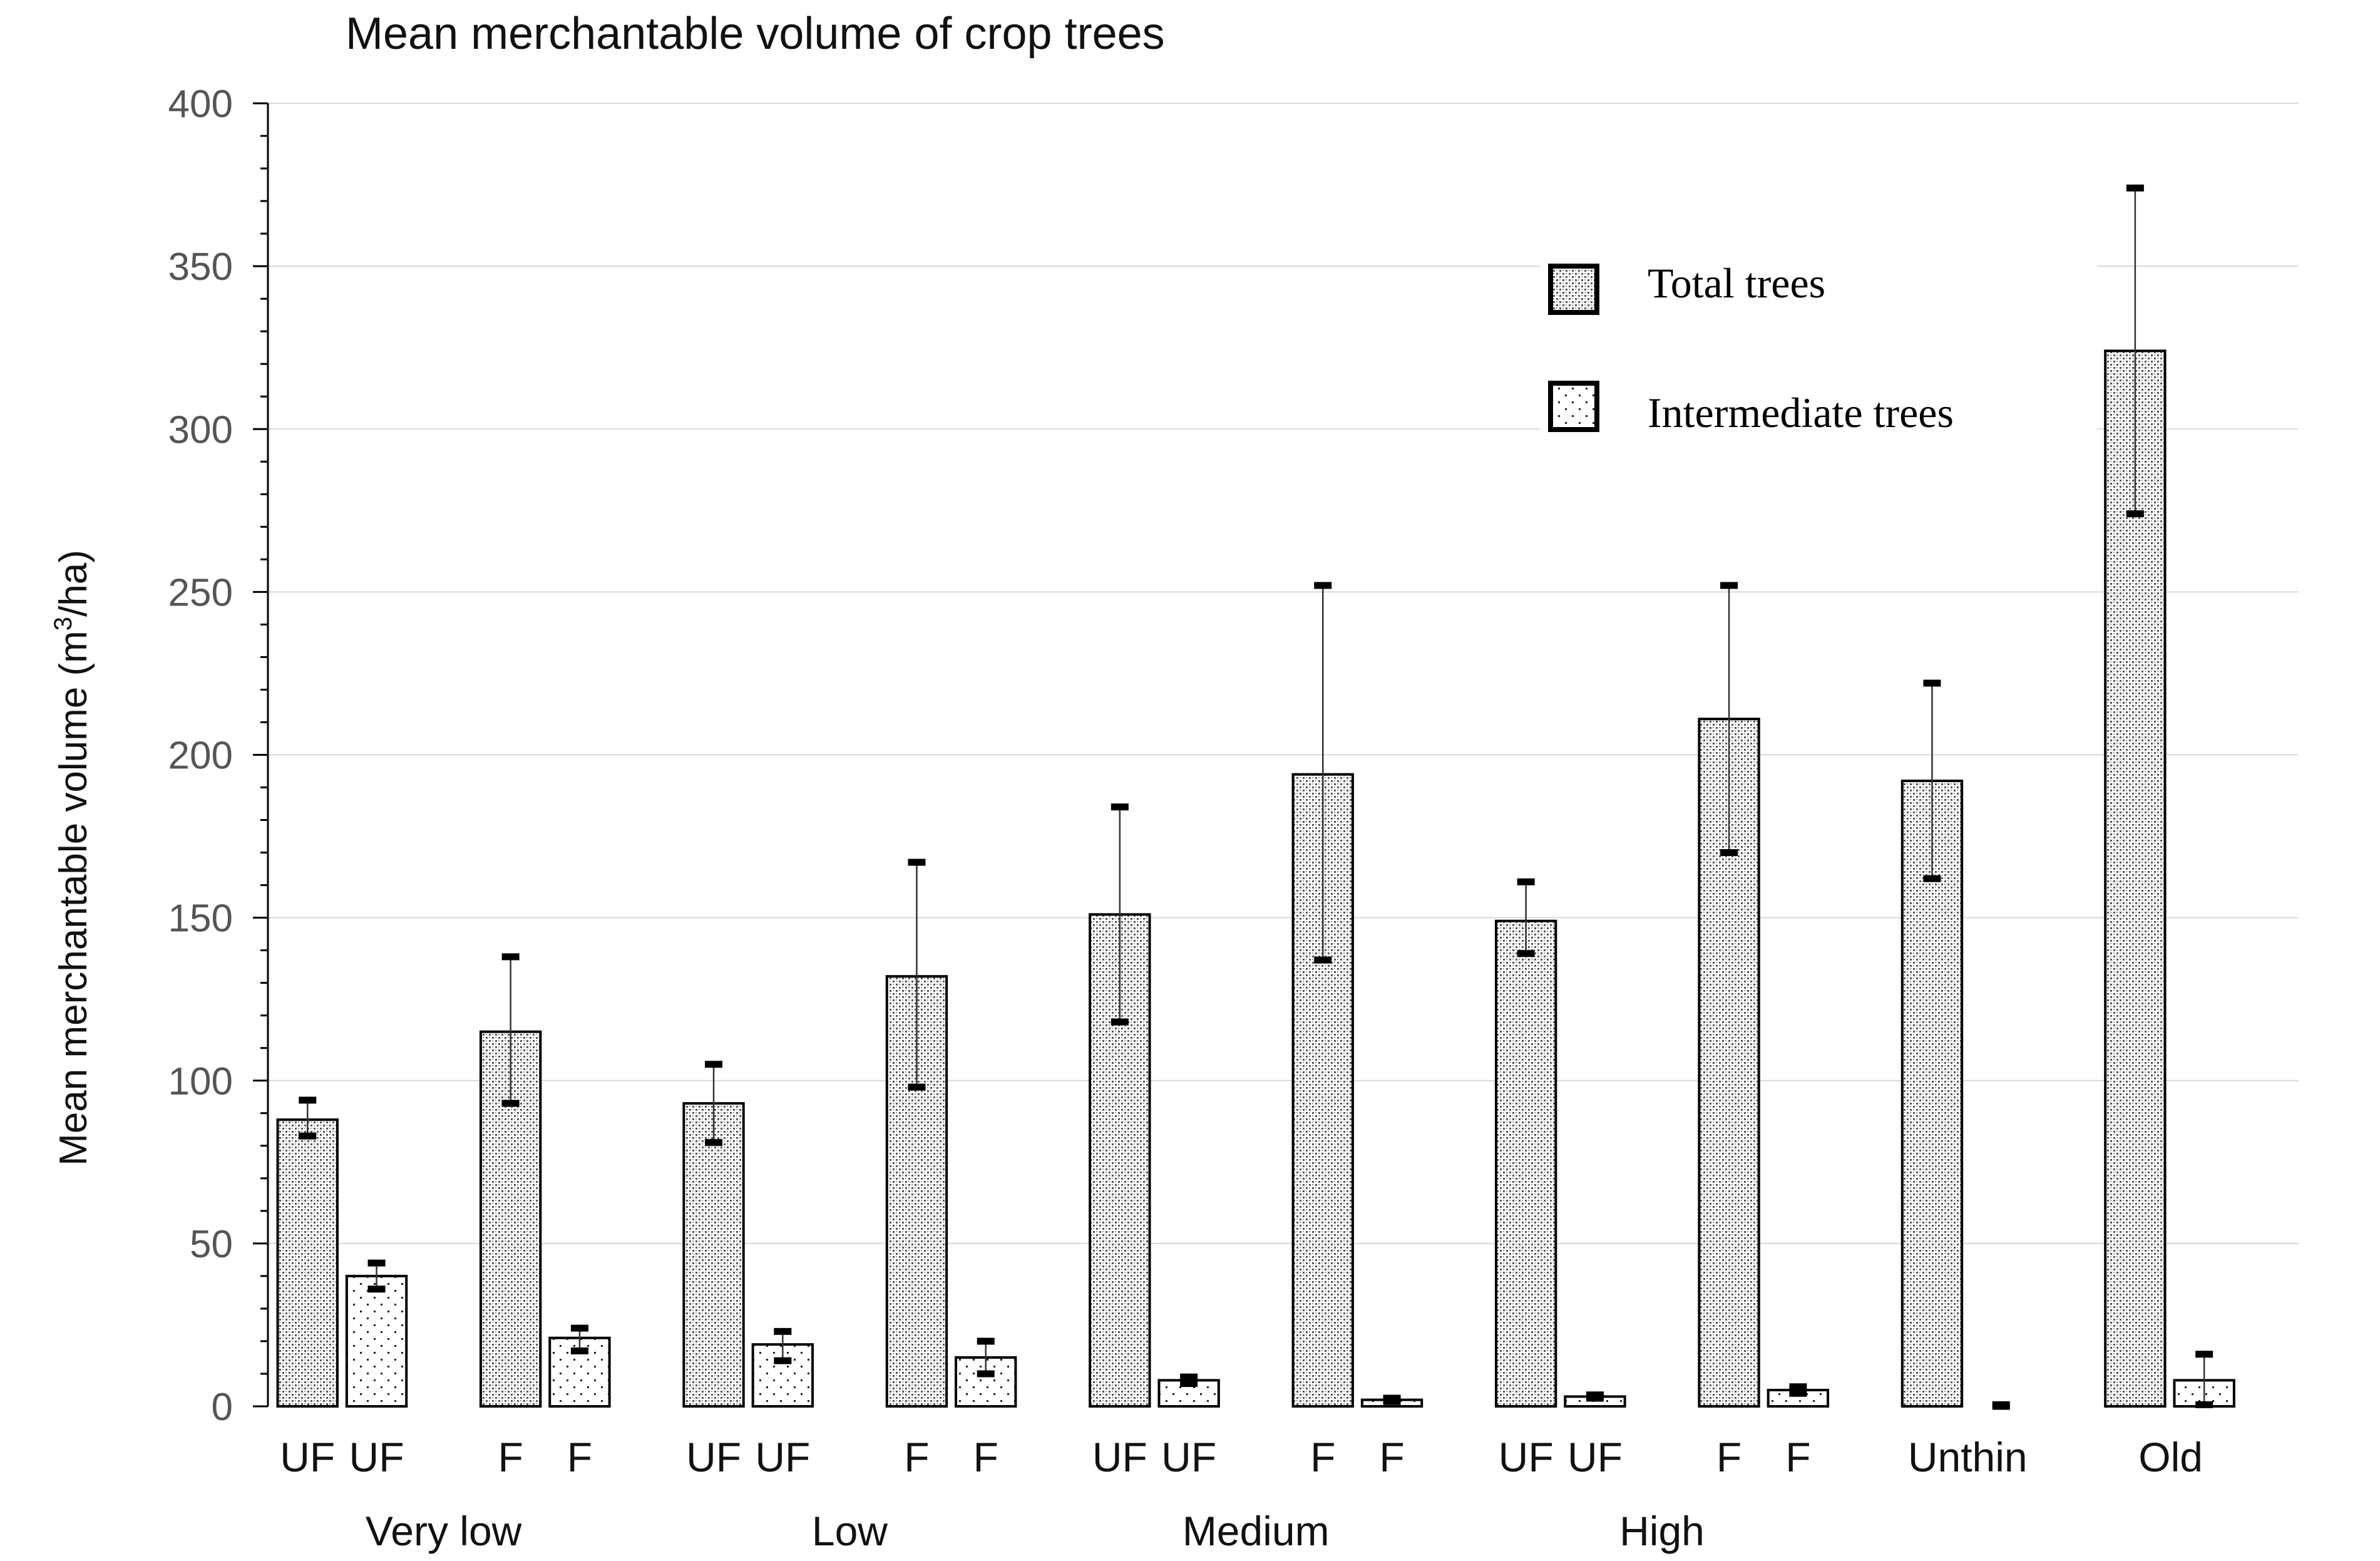 The width and height of the screenshot is (2380, 1561). What do you see at coordinates (201, 1081) in the screenshot?
I see `y-tick-label: 100` at bounding box center [201, 1081].